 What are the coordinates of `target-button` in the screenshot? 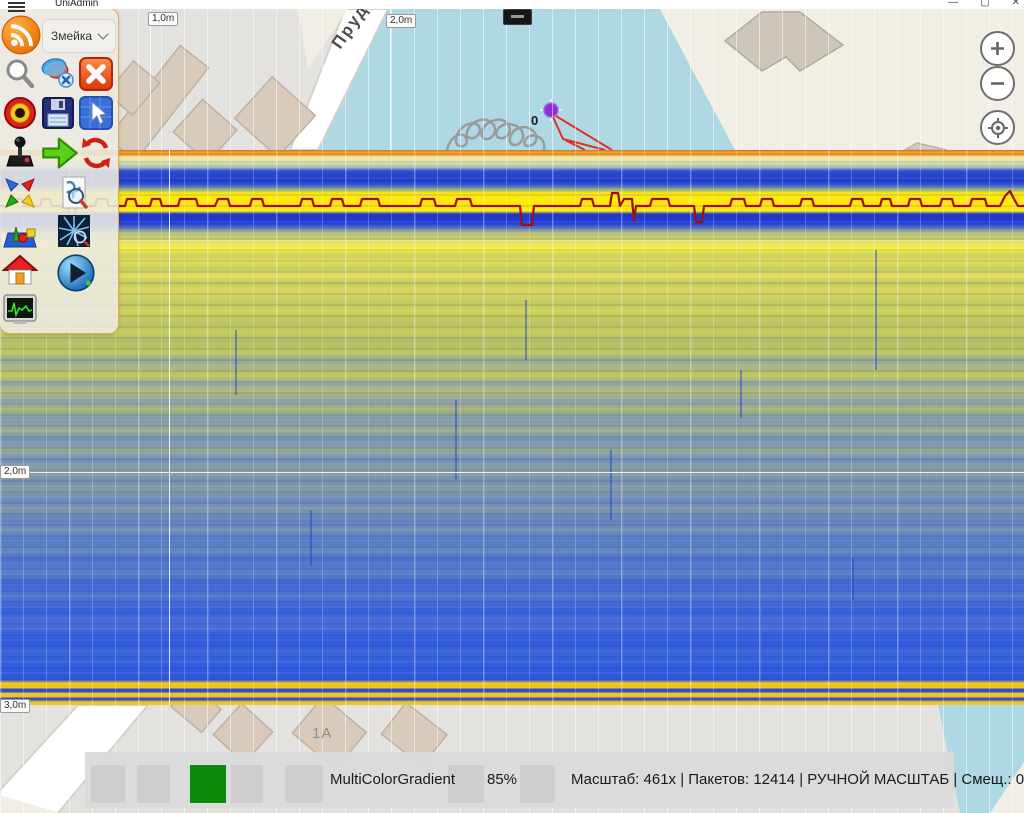 It's located at (20, 113).